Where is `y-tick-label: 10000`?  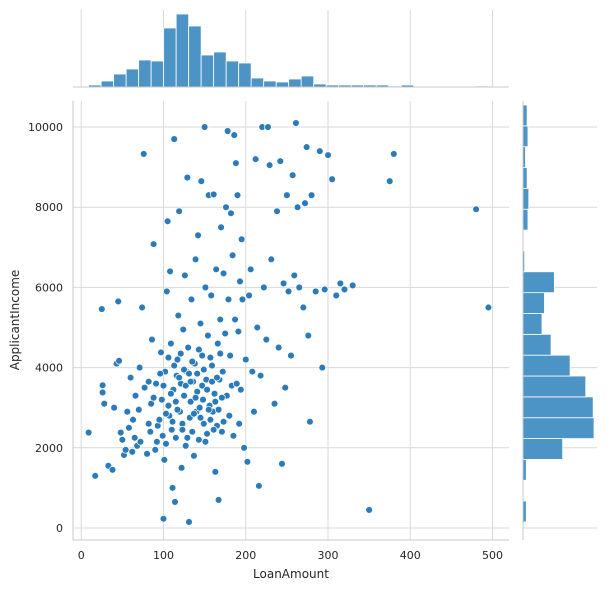 y-tick-label: 10000 is located at coordinates (45, 127).